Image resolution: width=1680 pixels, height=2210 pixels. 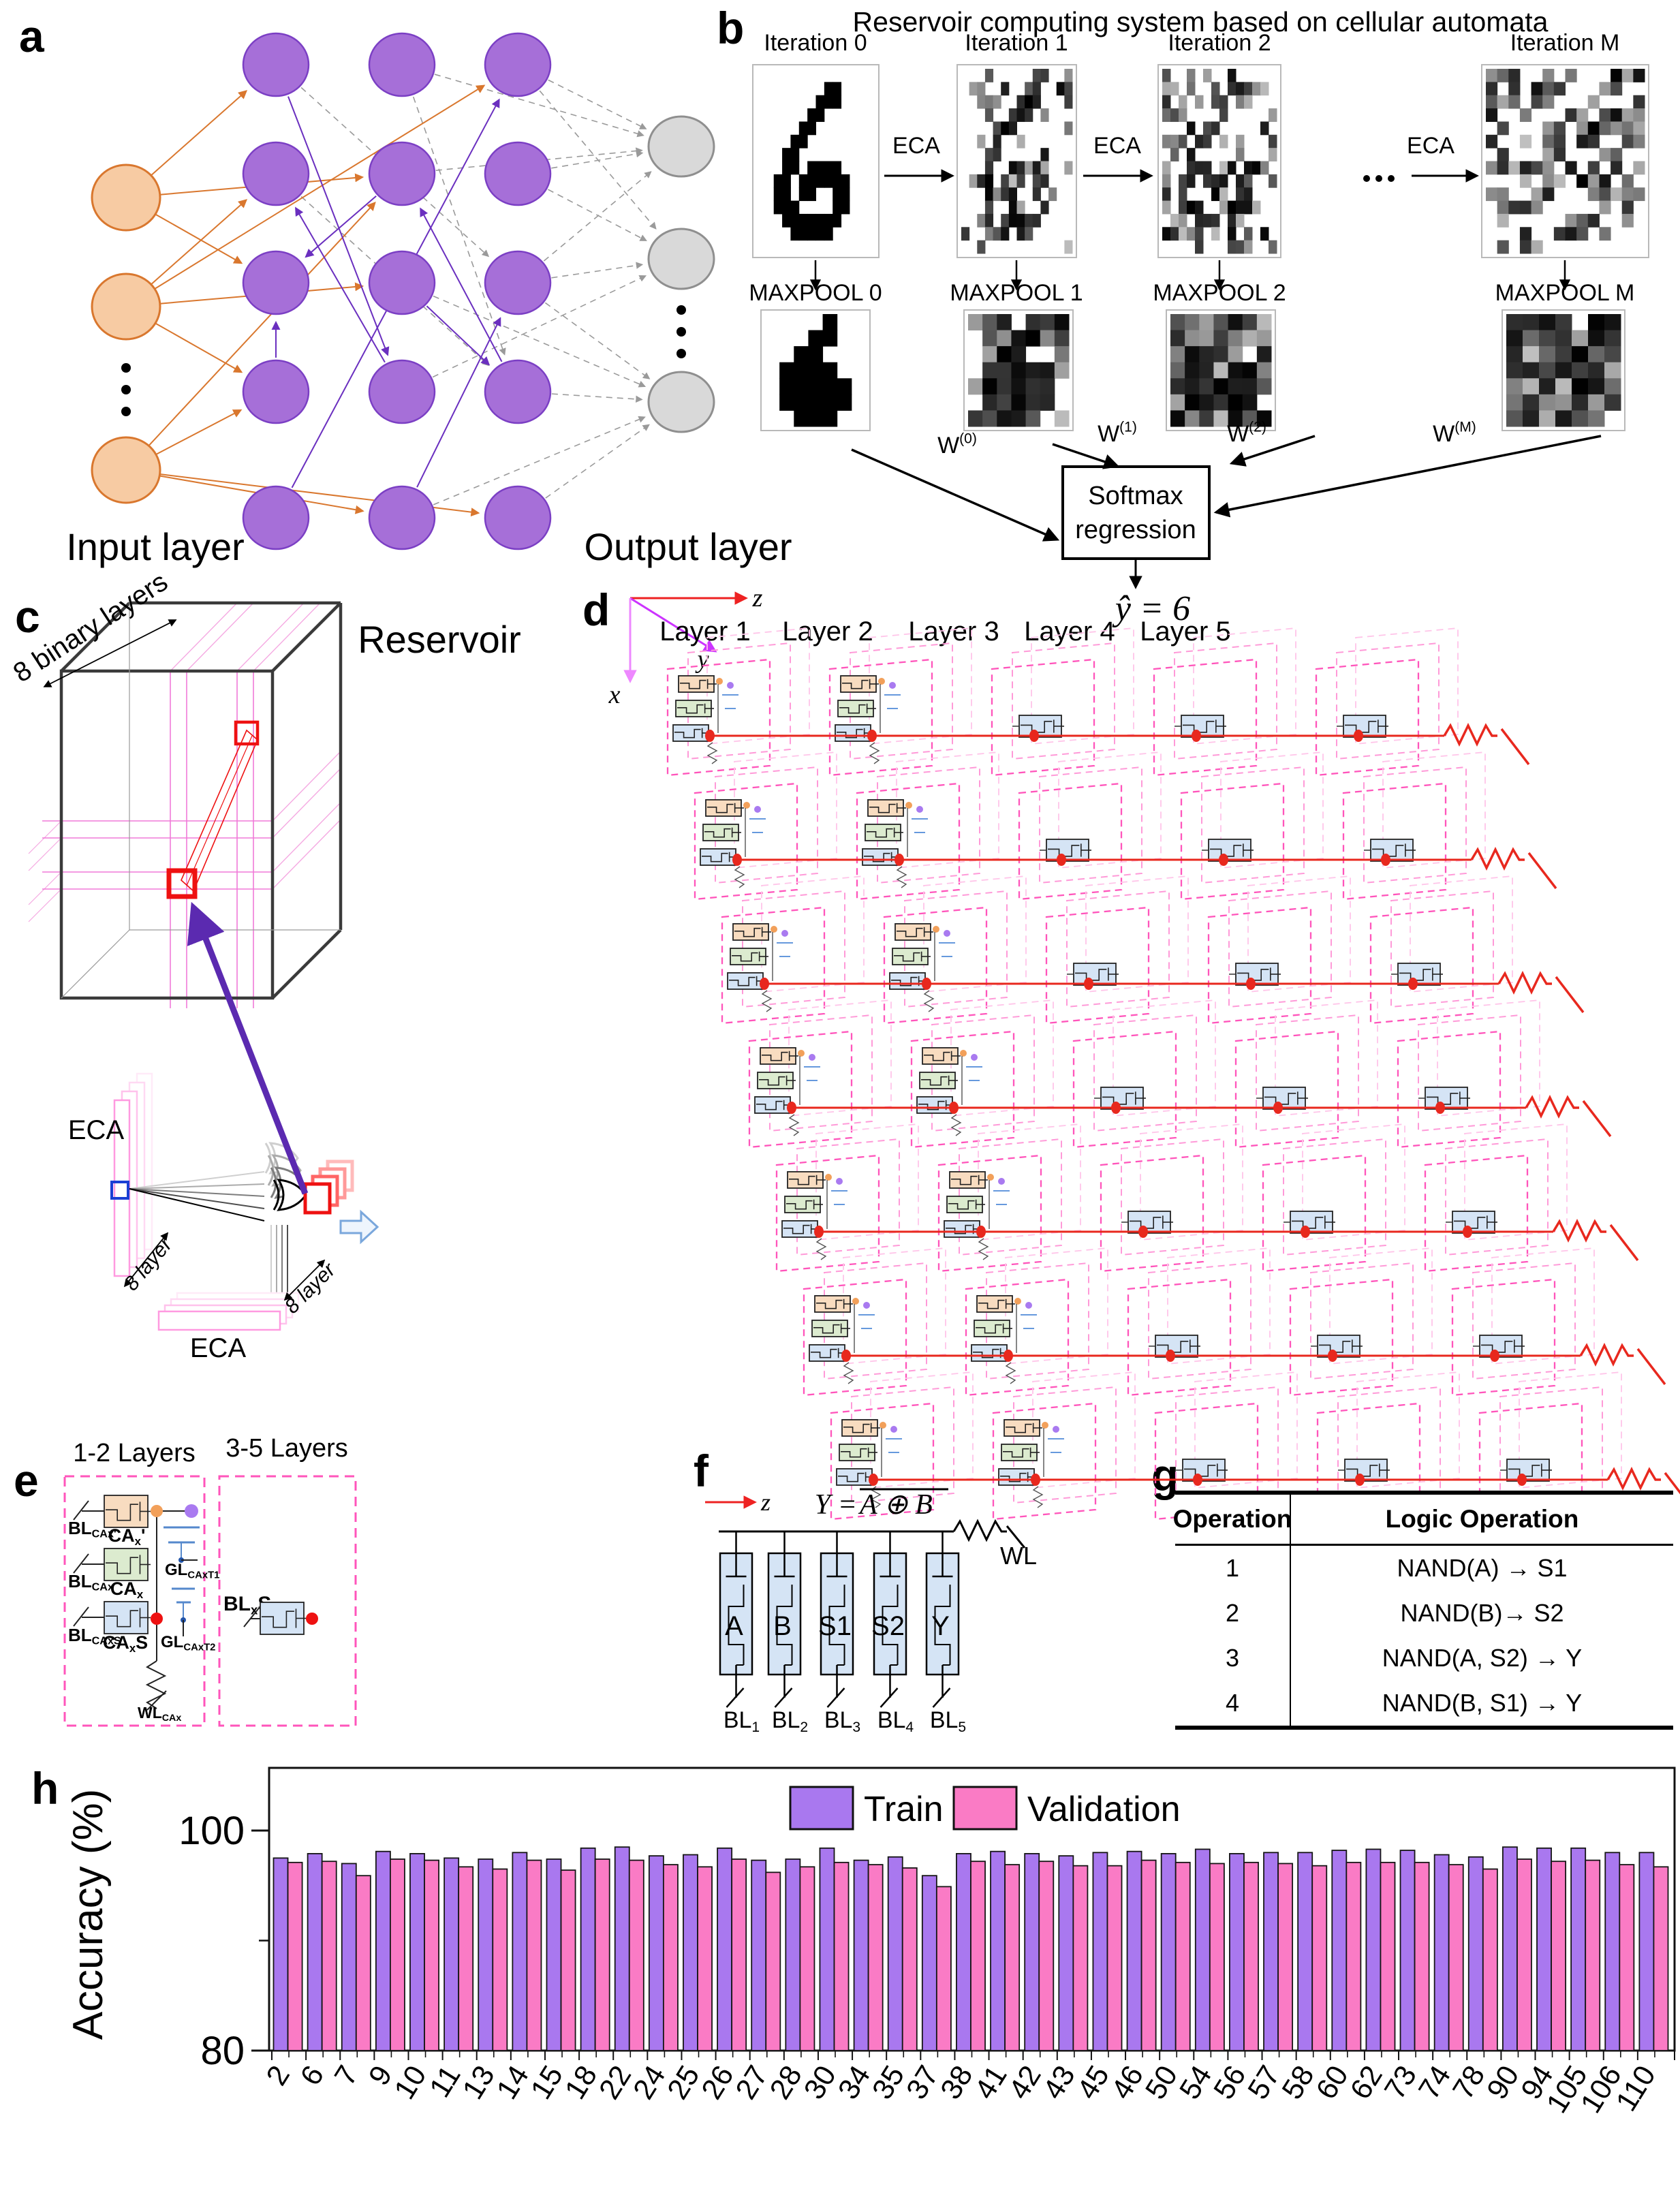 I want to click on bl-caxp-label: BLCAx', so click(x=92, y=1529).